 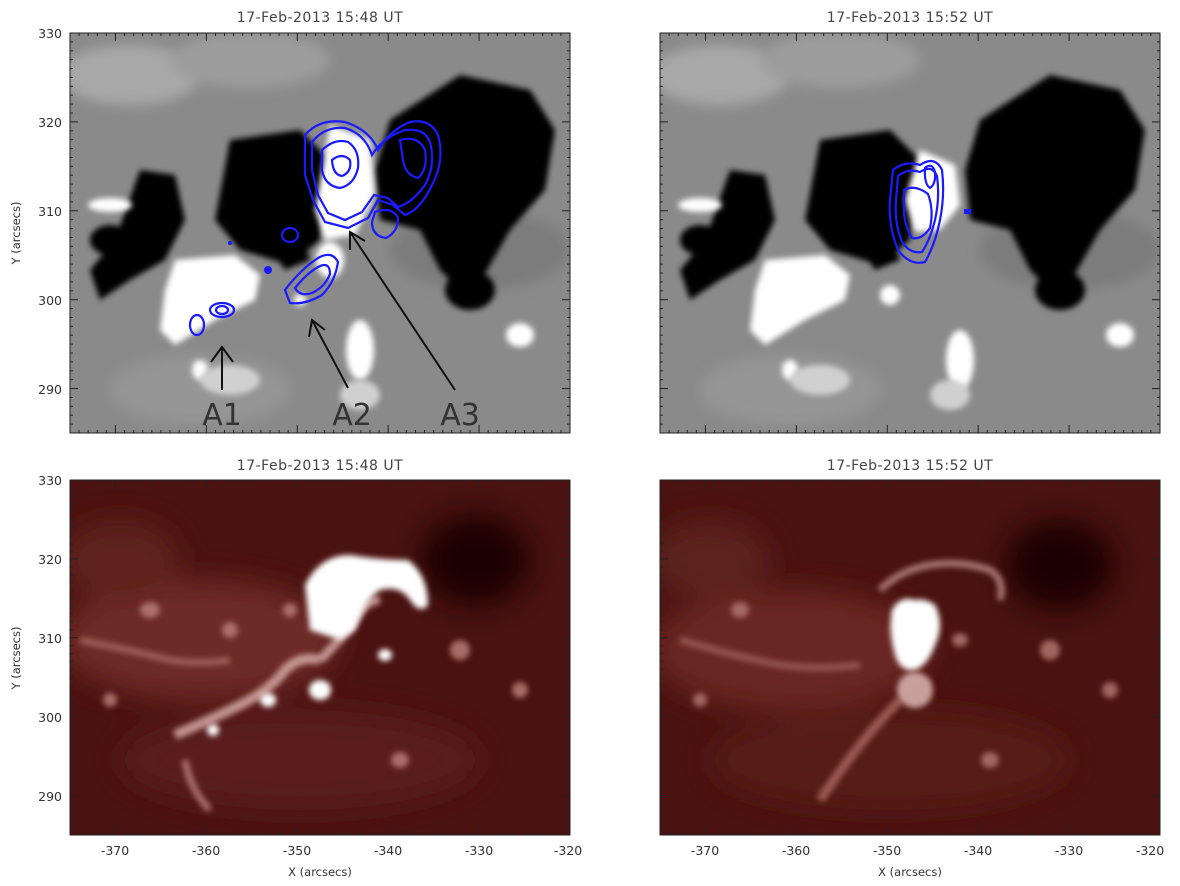 What do you see at coordinates (222, 415) in the screenshot?
I see `label-a1: A1` at bounding box center [222, 415].